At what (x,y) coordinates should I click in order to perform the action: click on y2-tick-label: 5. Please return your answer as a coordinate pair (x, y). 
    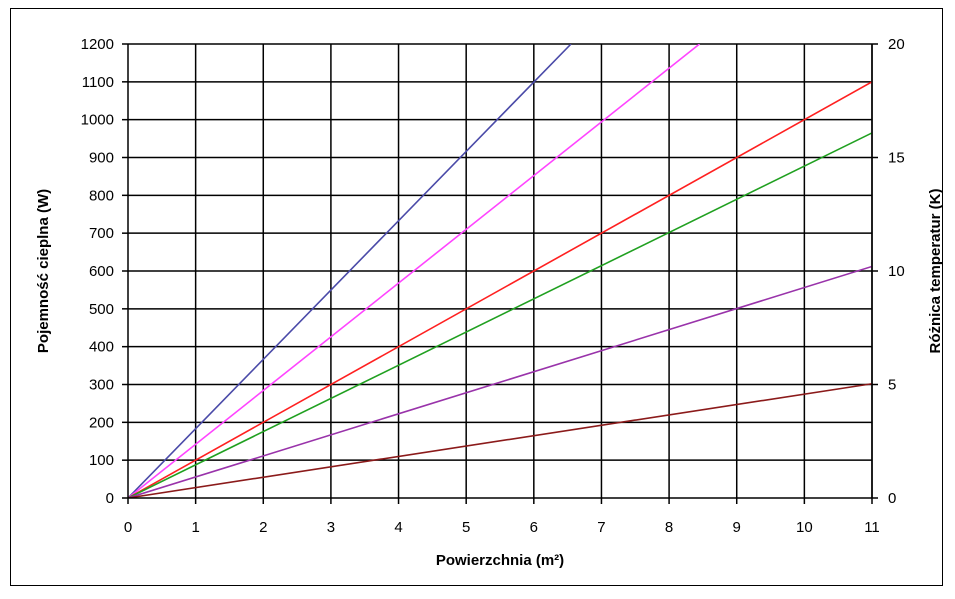
    Looking at the image, I should click on (892, 385).